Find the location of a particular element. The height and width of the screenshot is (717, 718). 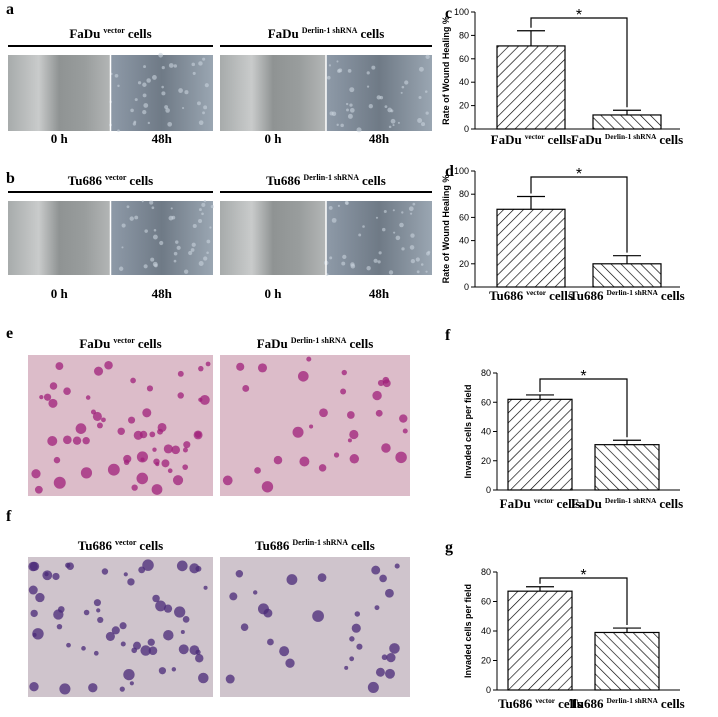

panel-label: g is located at coordinates (449, 547).